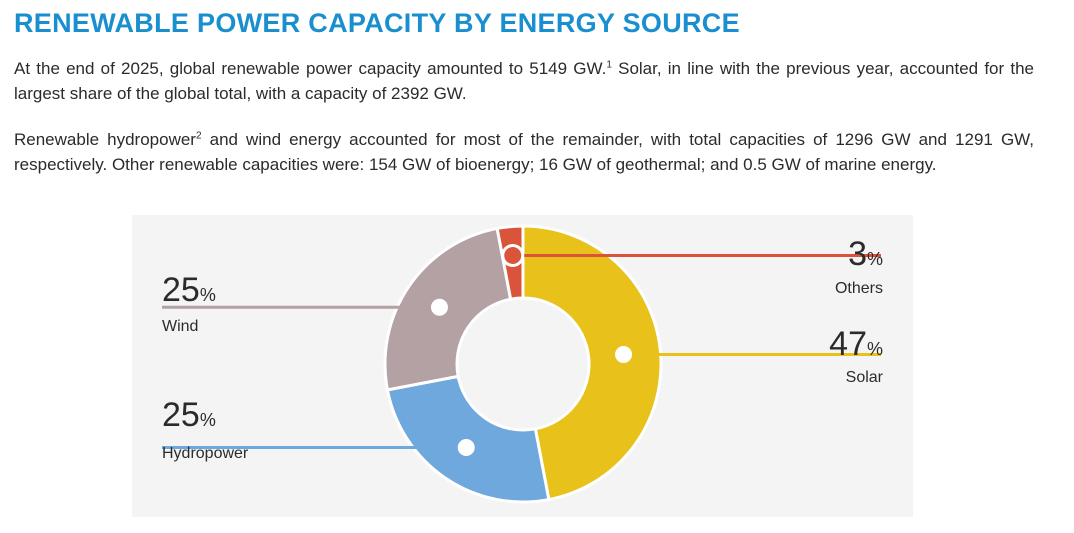  I want to click on hydropower-unit: %, so click(207, 420).